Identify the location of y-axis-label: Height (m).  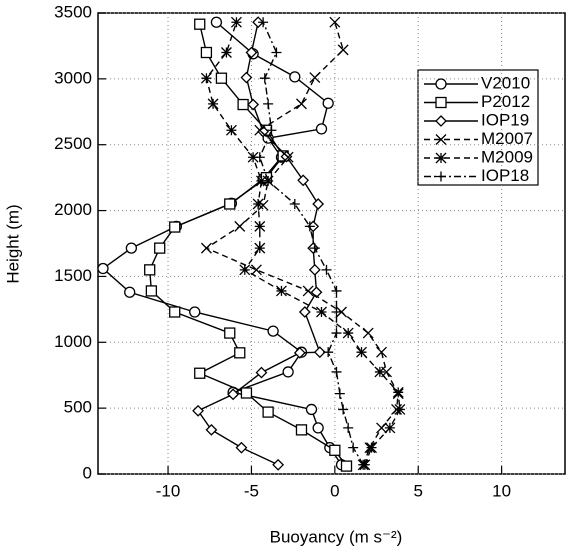
(12, 243).